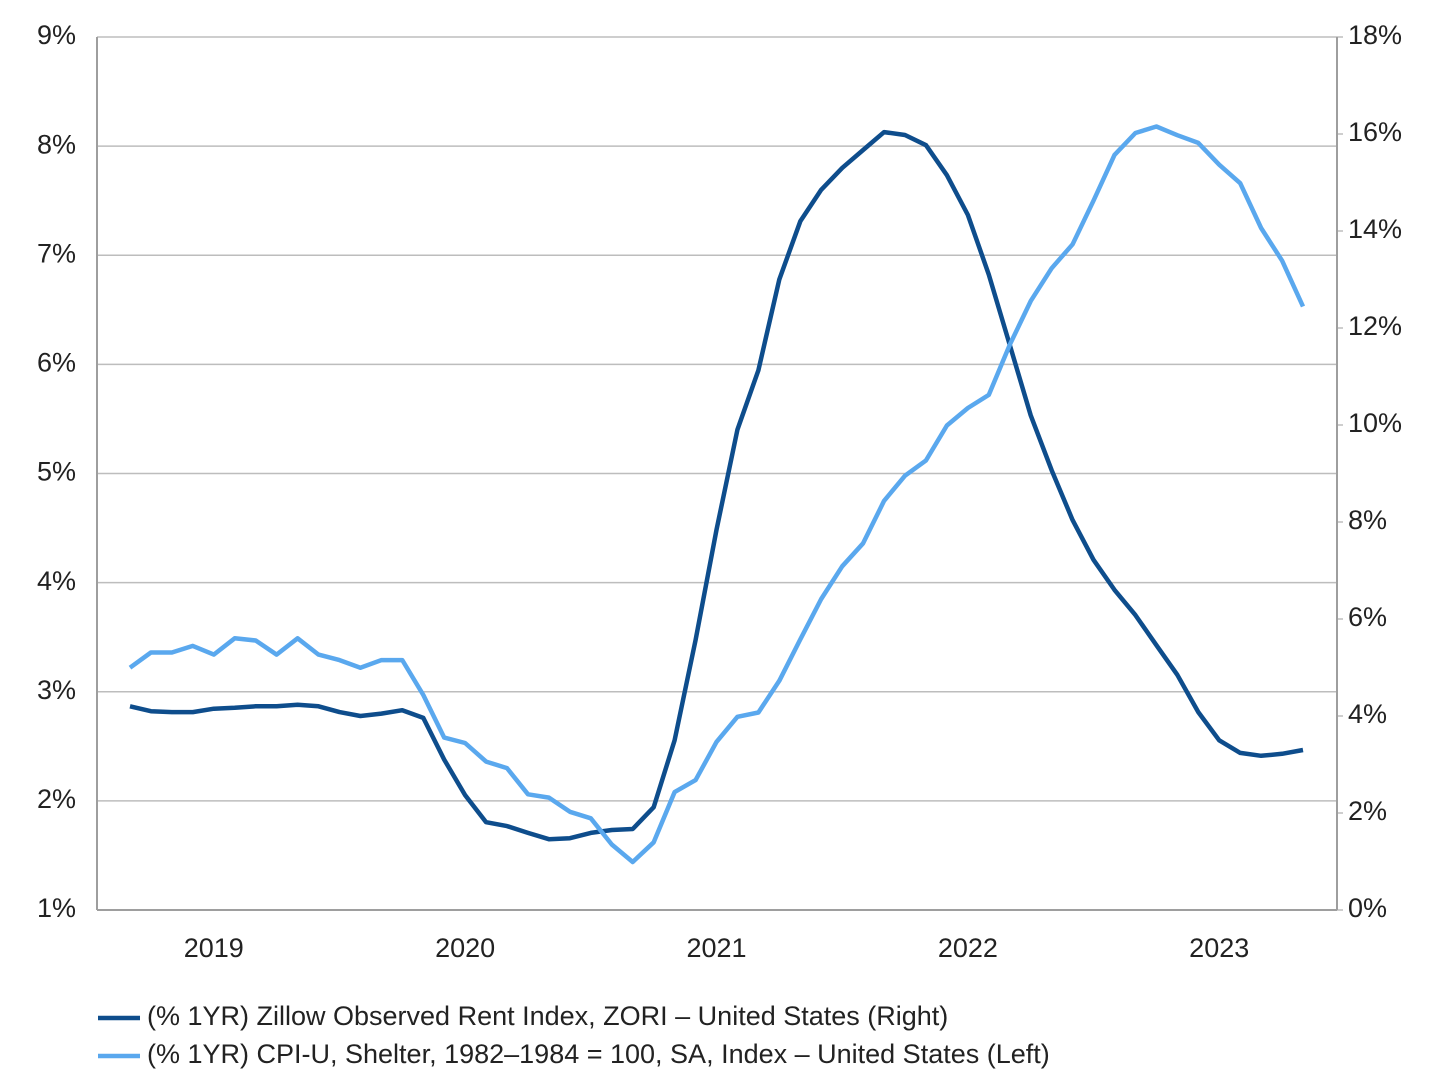 This screenshot has width=1440, height=1091. Describe the element at coordinates (56, 35) in the screenshot. I see `y-tick-label: 9%` at that location.